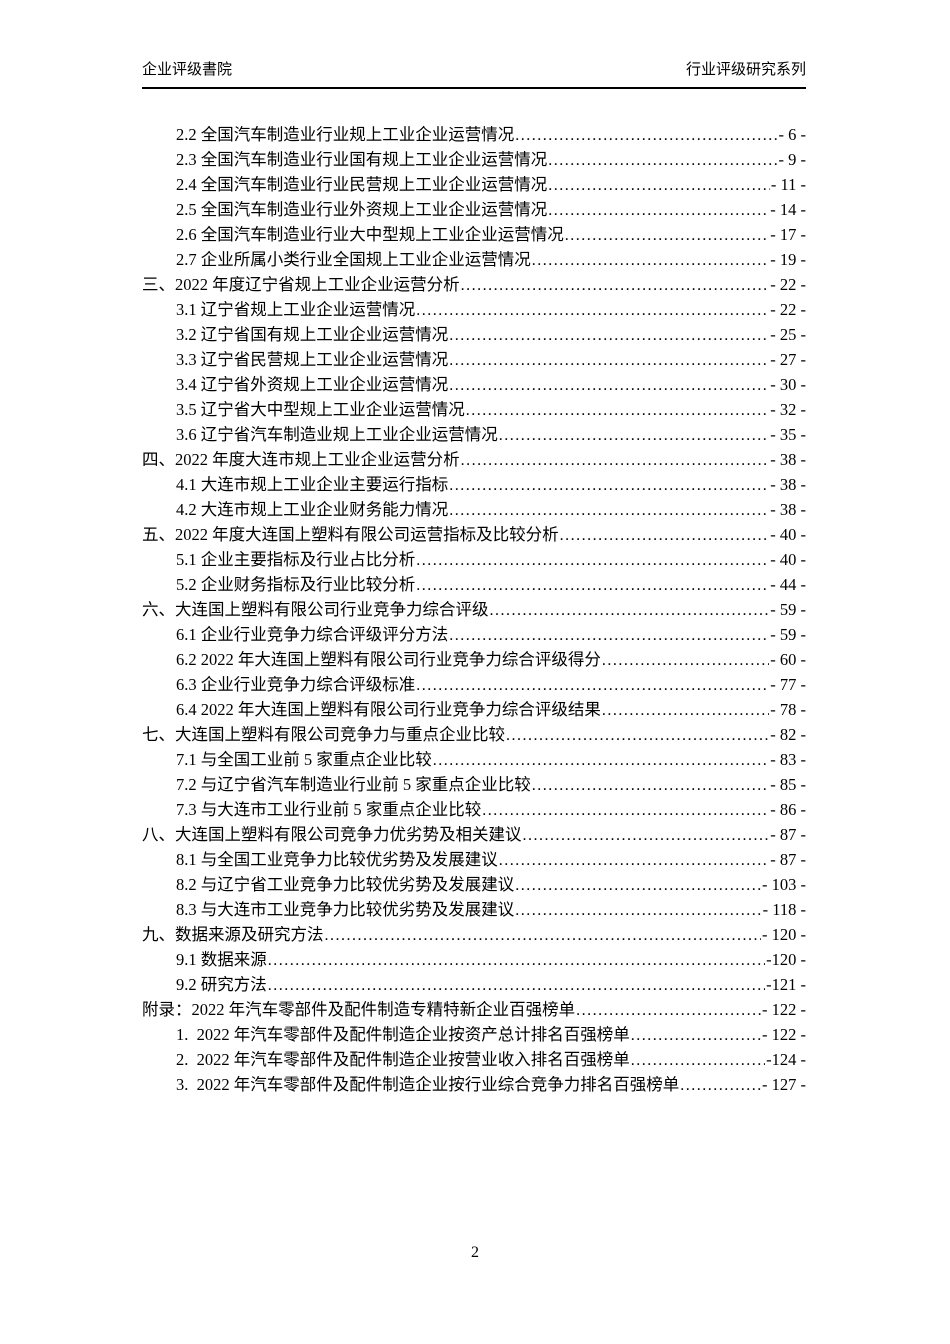 The width and height of the screenshot is (950, 1344). Describe the element at coordinates (792, 159) in the screenshot. I see `toc-entry-page: - 9 -` at that location.